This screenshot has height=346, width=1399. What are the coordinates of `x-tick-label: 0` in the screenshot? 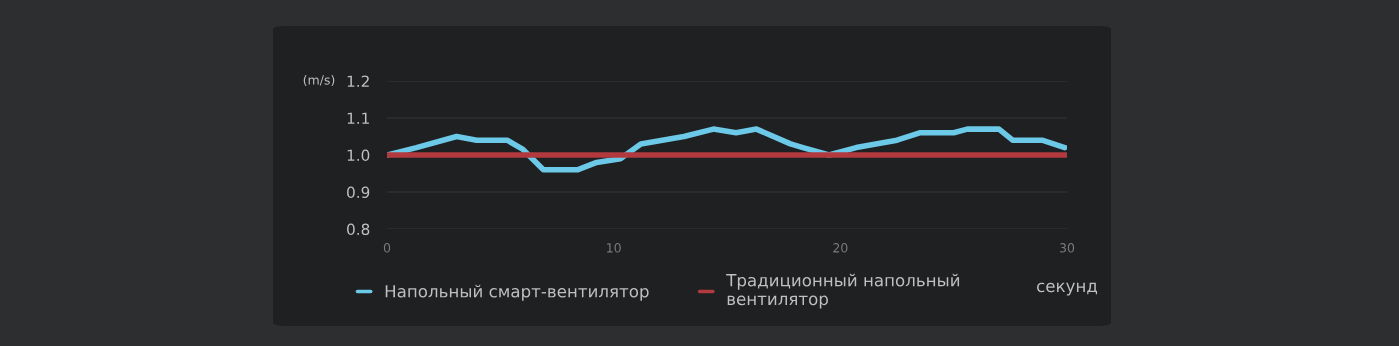 It's located at (387, 248).